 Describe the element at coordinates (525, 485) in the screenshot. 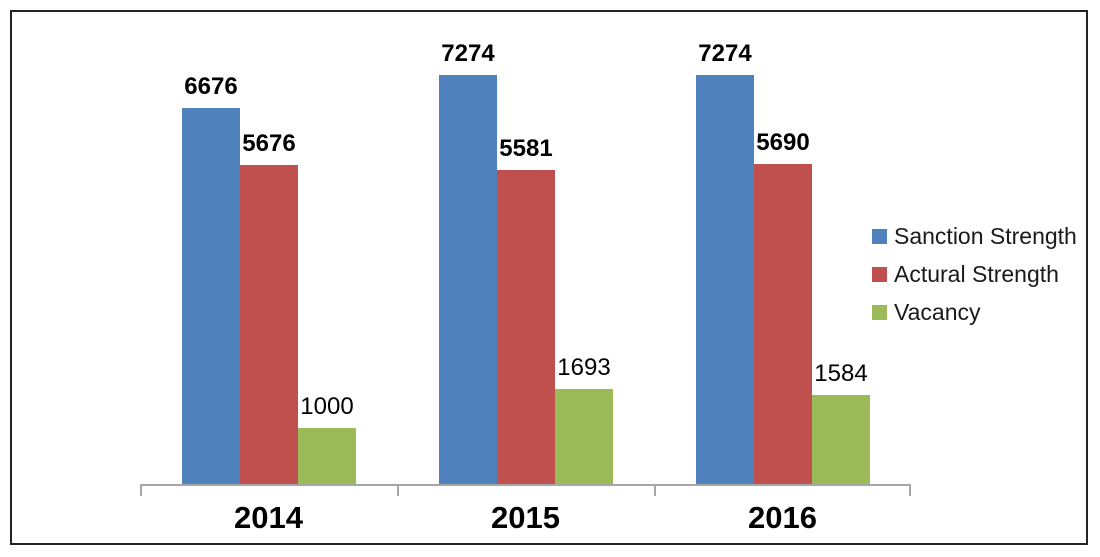

I see `x-axis-line` at that location.